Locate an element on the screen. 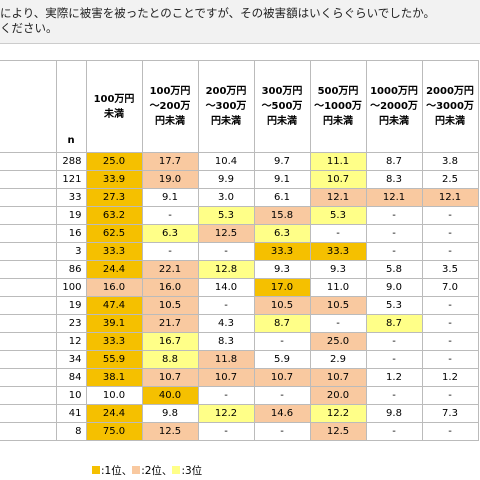  value-cell: 21.7 is located at coordinates (170, 323).